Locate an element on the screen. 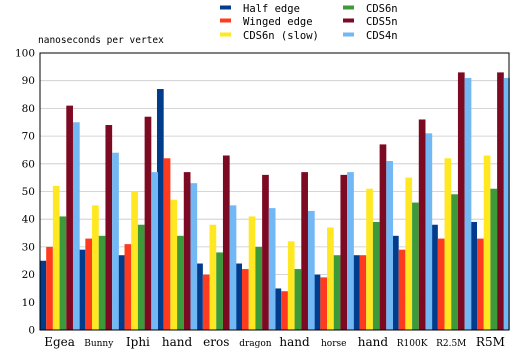 Image resolution: width=510 pixels, height=352 pixels. y-tick-label: 80 is located at coordinates (28, 109).